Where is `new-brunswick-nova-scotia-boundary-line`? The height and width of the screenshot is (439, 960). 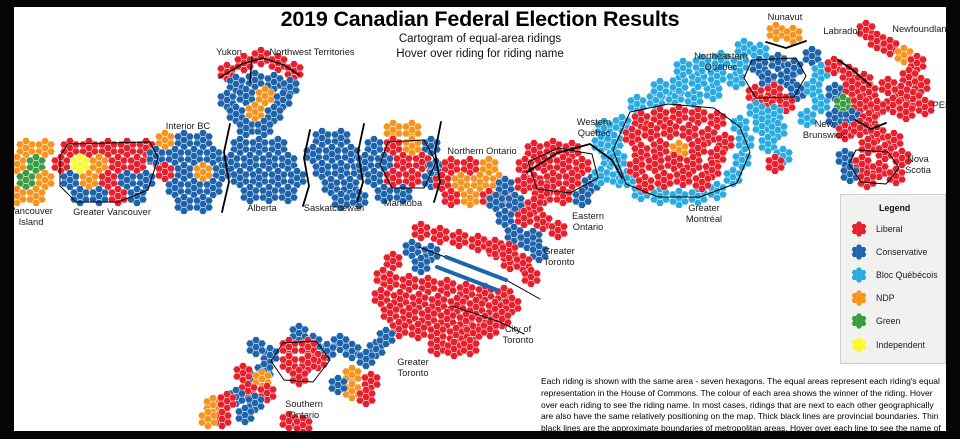 new-brunswick-nova-scotia-boundary-line is located at coordinates (870, 124).